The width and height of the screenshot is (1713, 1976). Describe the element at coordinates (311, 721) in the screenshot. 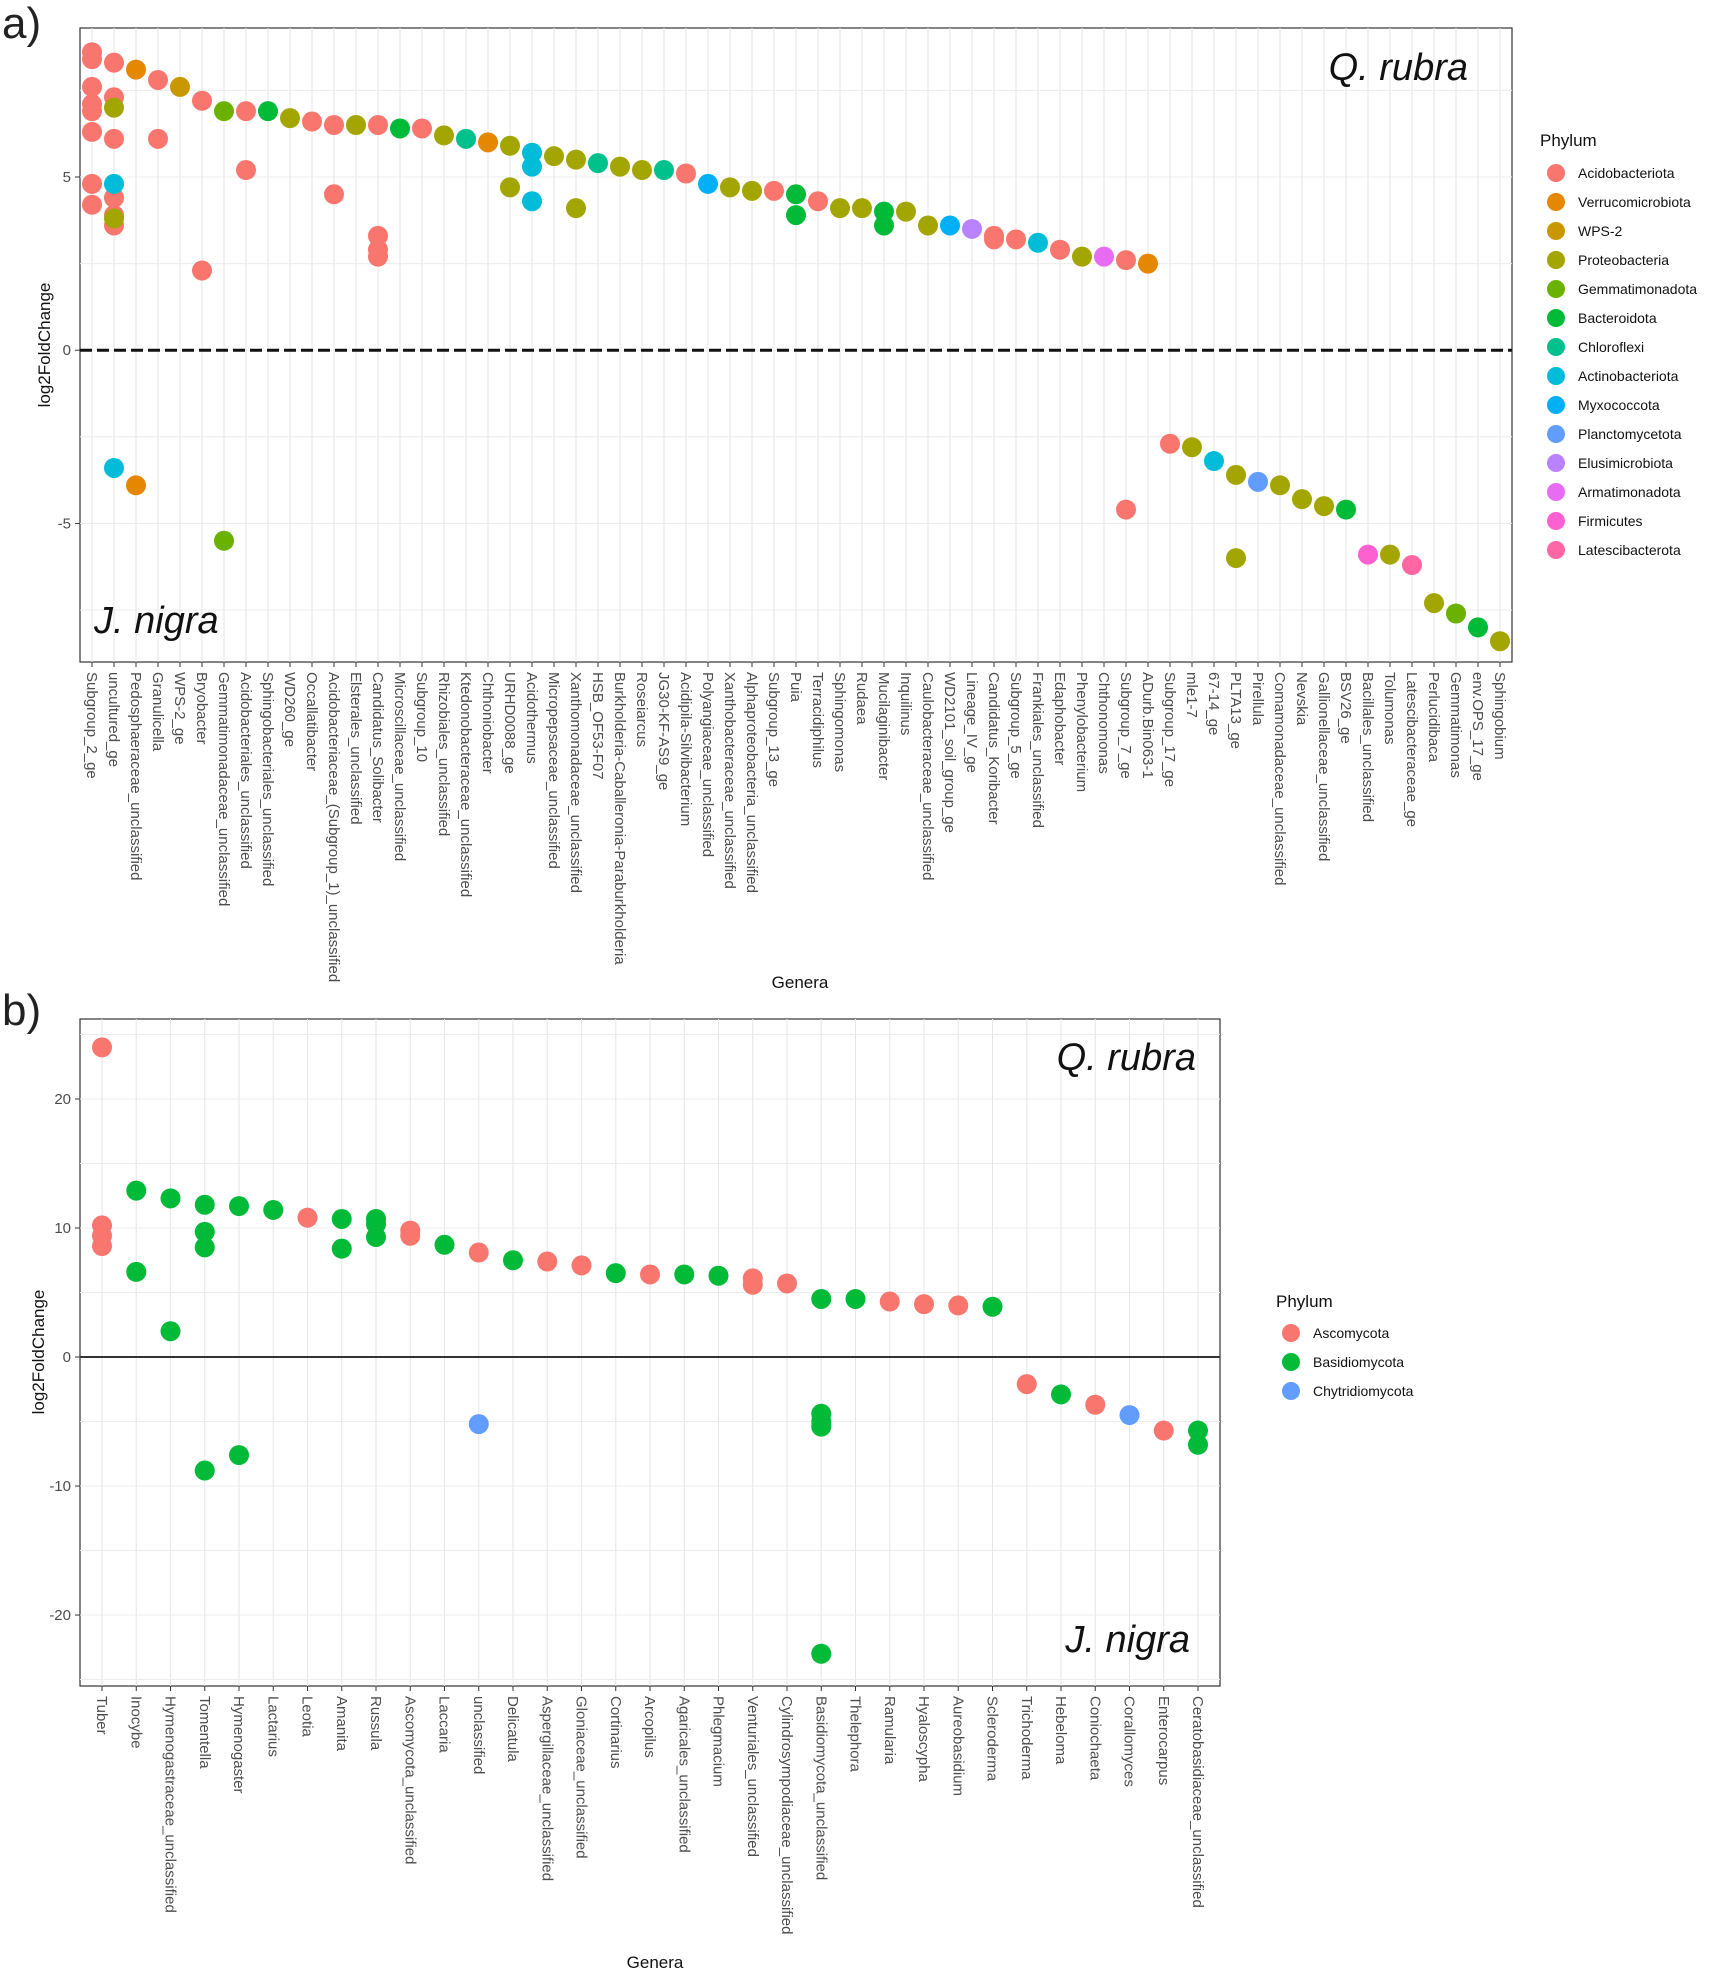

I see `x-tick-label: Occallatibacter` at that location.